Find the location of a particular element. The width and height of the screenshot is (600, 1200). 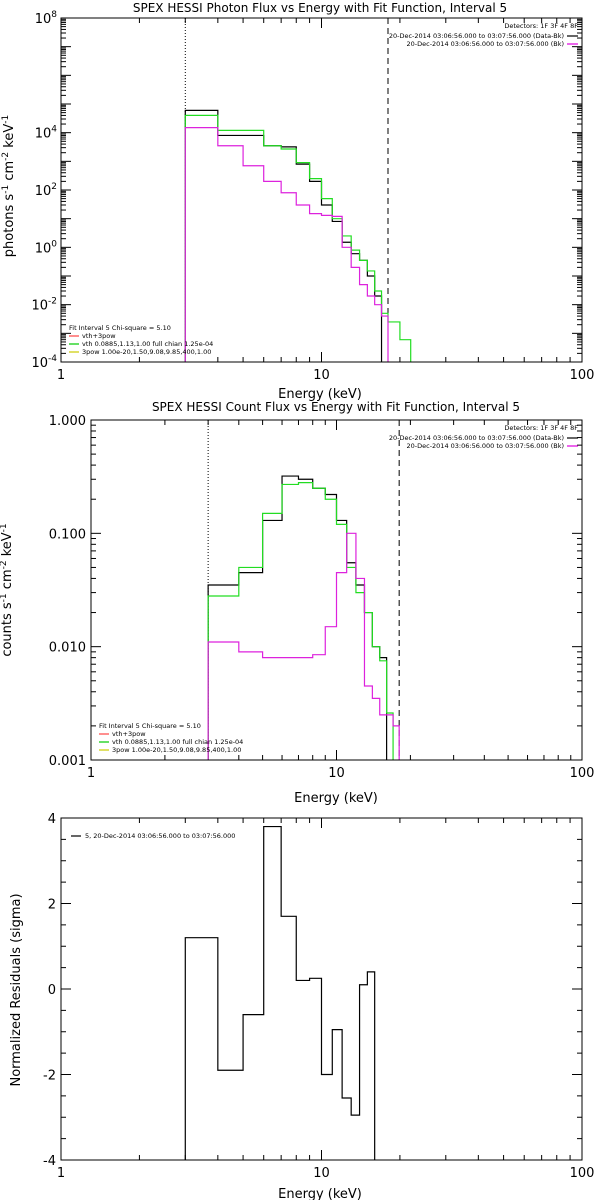

y-tick-label: 0.100 is located at coordinates (67, 534).